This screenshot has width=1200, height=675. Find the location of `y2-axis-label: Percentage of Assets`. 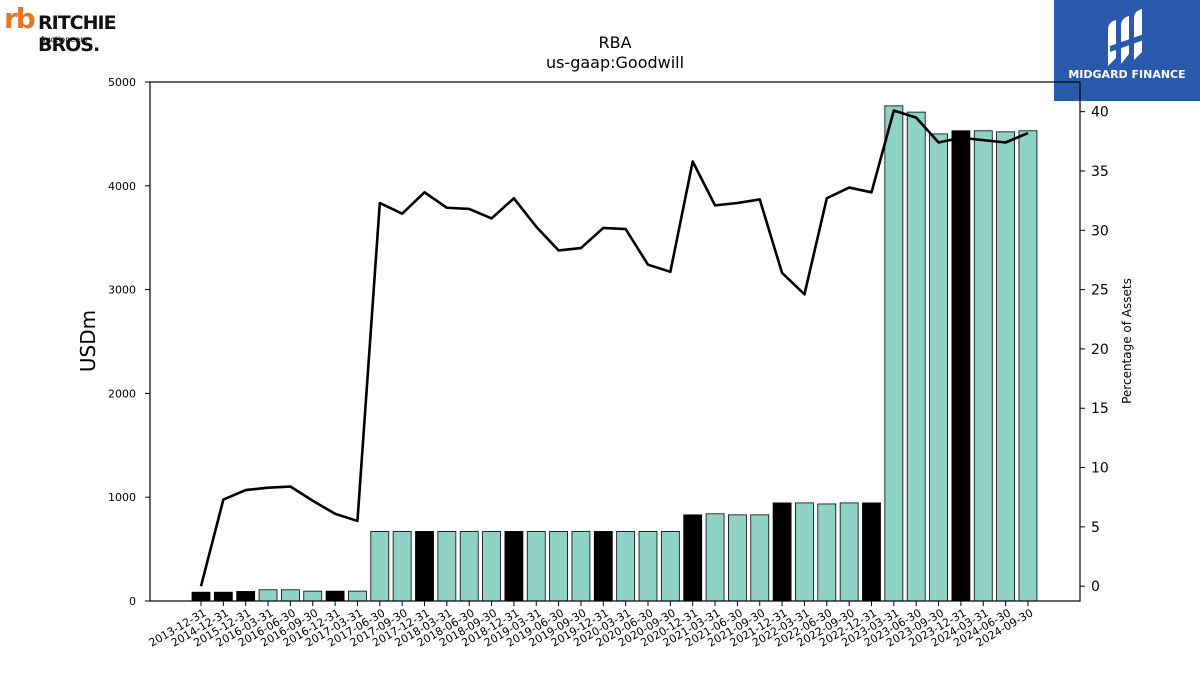

y2-axis-label: Percentage of Assets is located at coordinates (1127, 341).